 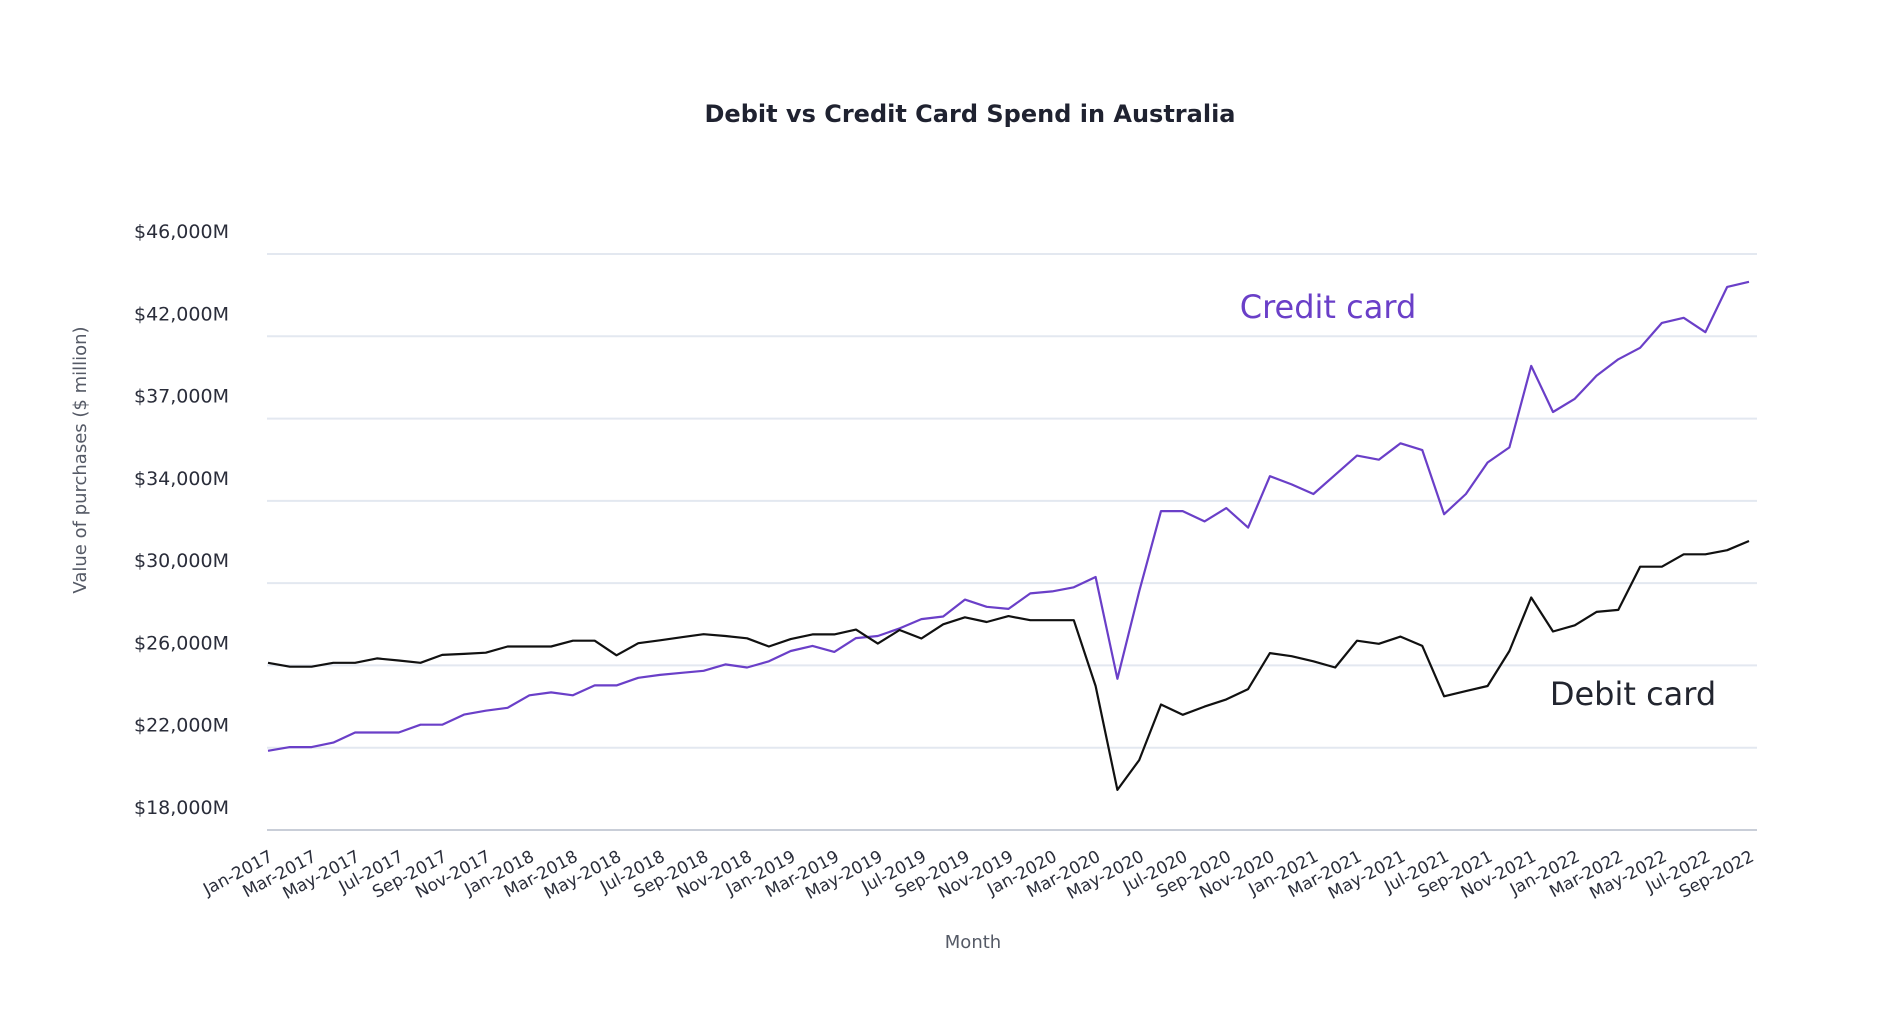 What do you see at coordinates (181, 561) in the screenshot?
I see `y-tick-label: $30,000M` at bounding box center [181, 561].